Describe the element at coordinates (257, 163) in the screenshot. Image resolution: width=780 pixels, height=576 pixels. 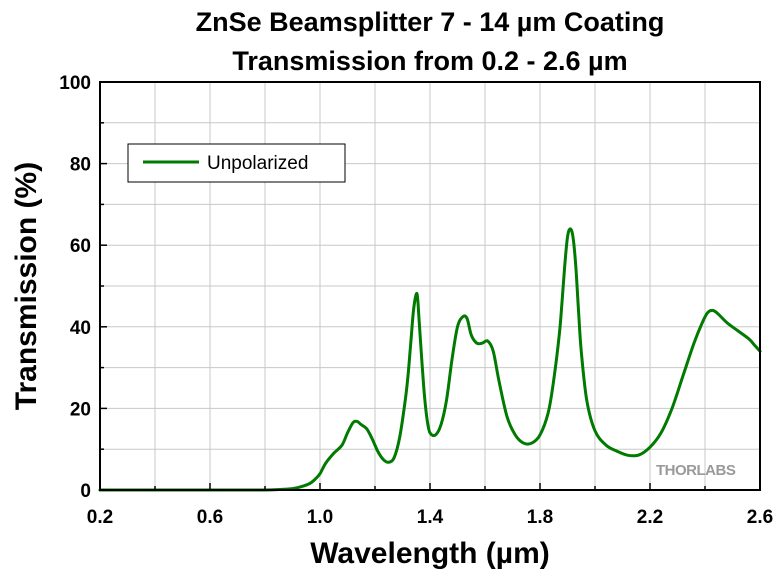
I see `legend-label-unpolarized: Unpolarized` at that location.